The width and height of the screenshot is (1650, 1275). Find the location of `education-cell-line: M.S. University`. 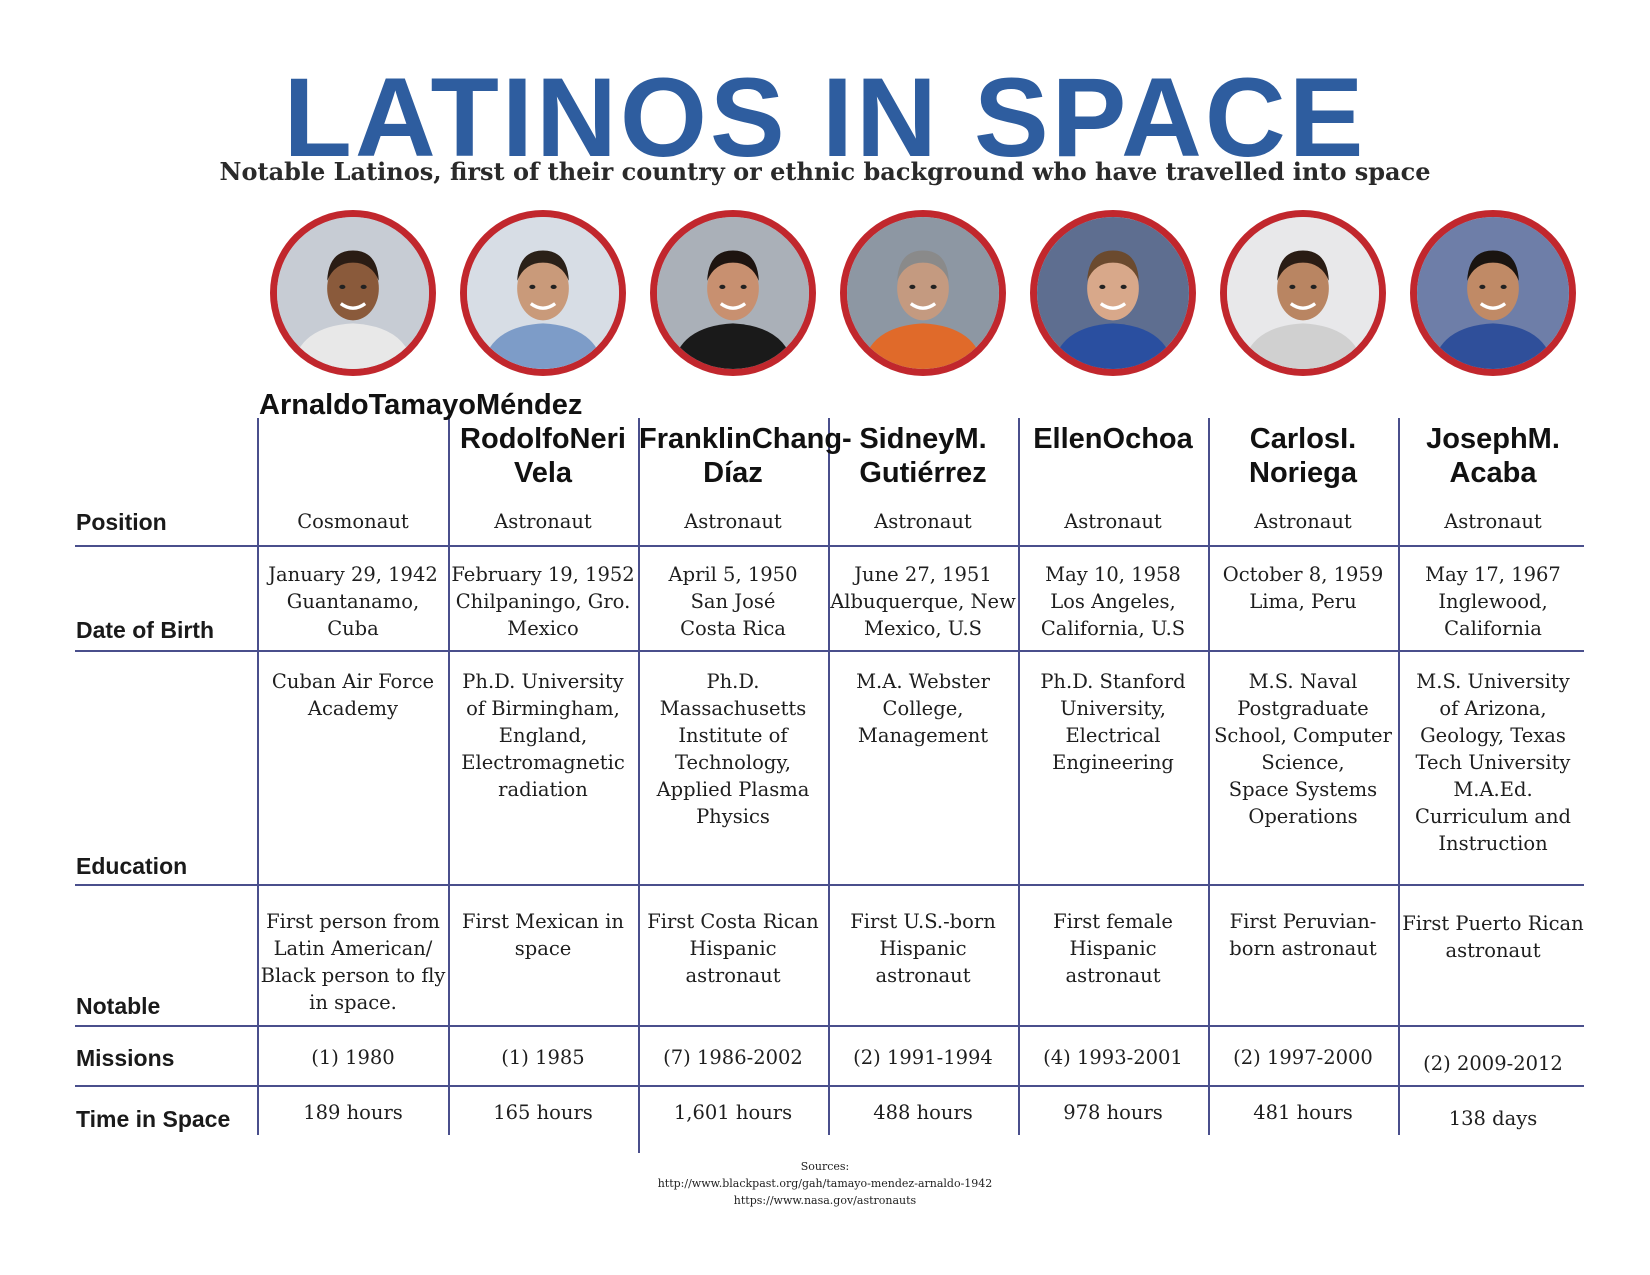

education-cell-line: M.S. University is located at coordinates (1493, 681).